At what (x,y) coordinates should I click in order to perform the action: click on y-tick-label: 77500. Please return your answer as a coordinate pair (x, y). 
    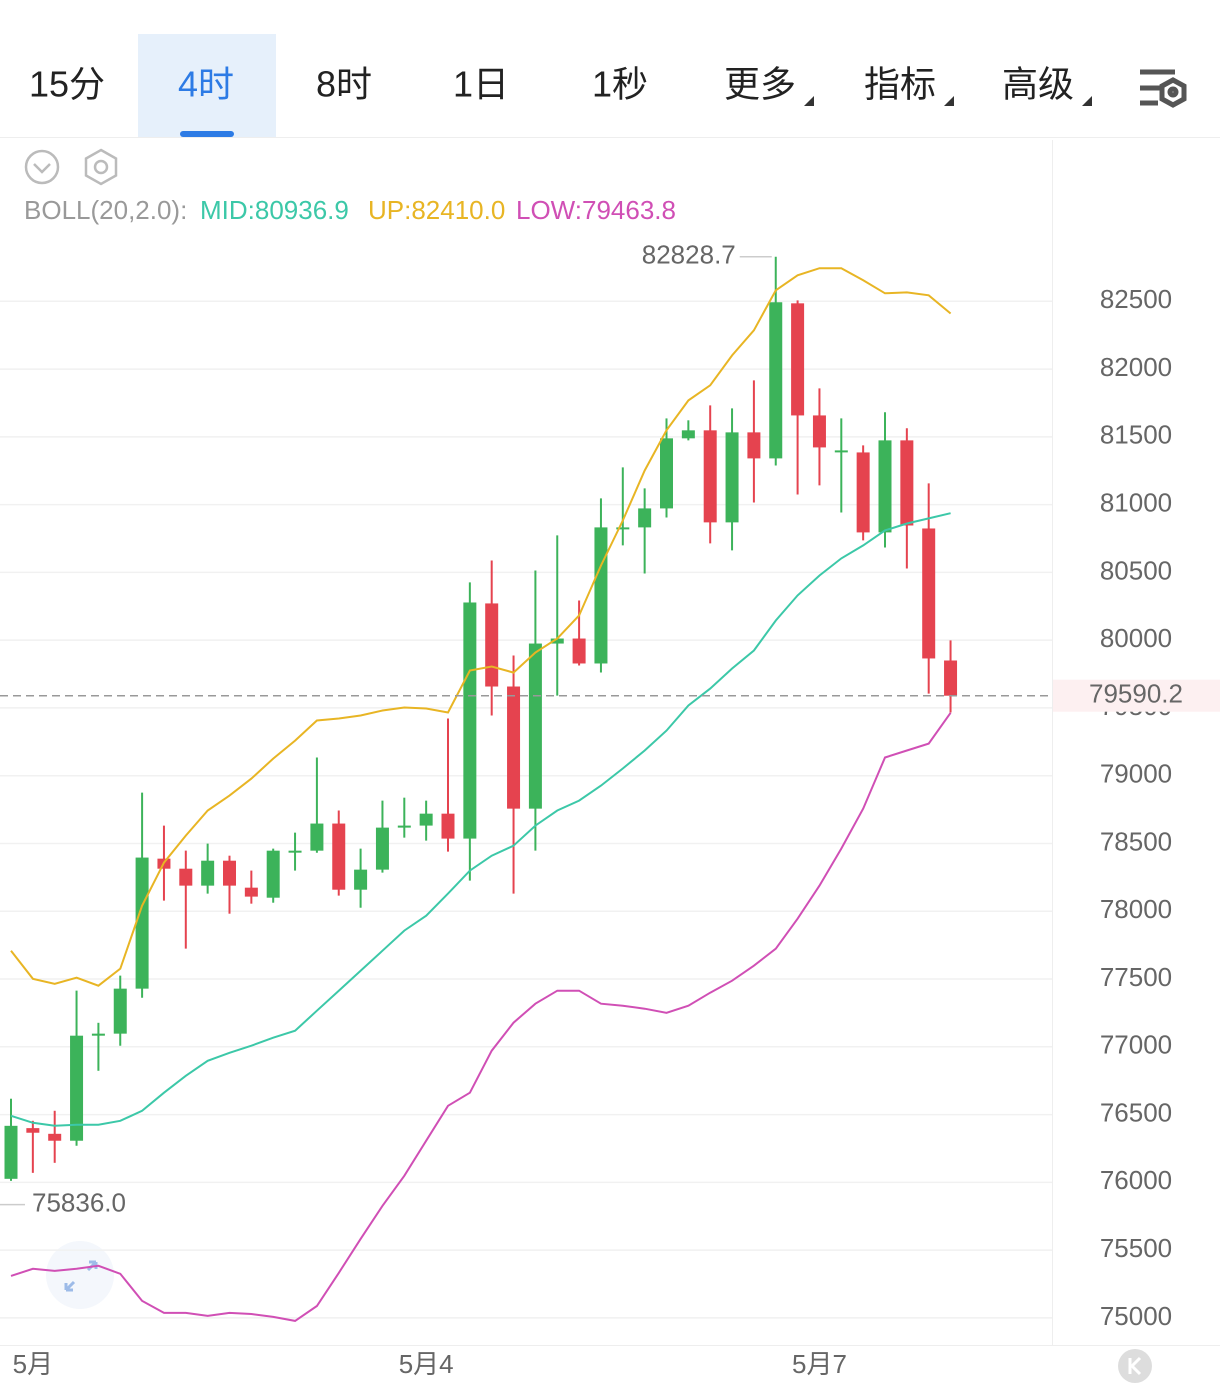
    Looking at the image, I should click on (1136, 977).